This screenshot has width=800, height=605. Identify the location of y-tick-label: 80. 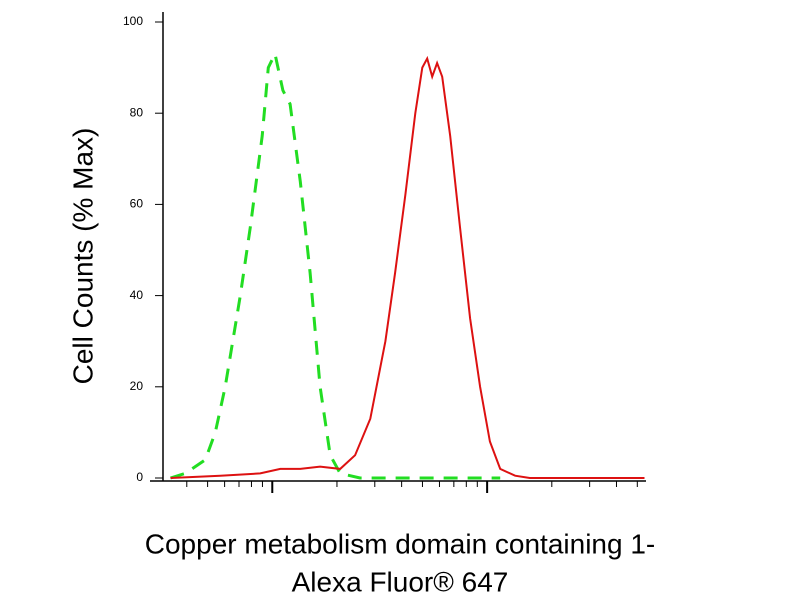
(137, 112).